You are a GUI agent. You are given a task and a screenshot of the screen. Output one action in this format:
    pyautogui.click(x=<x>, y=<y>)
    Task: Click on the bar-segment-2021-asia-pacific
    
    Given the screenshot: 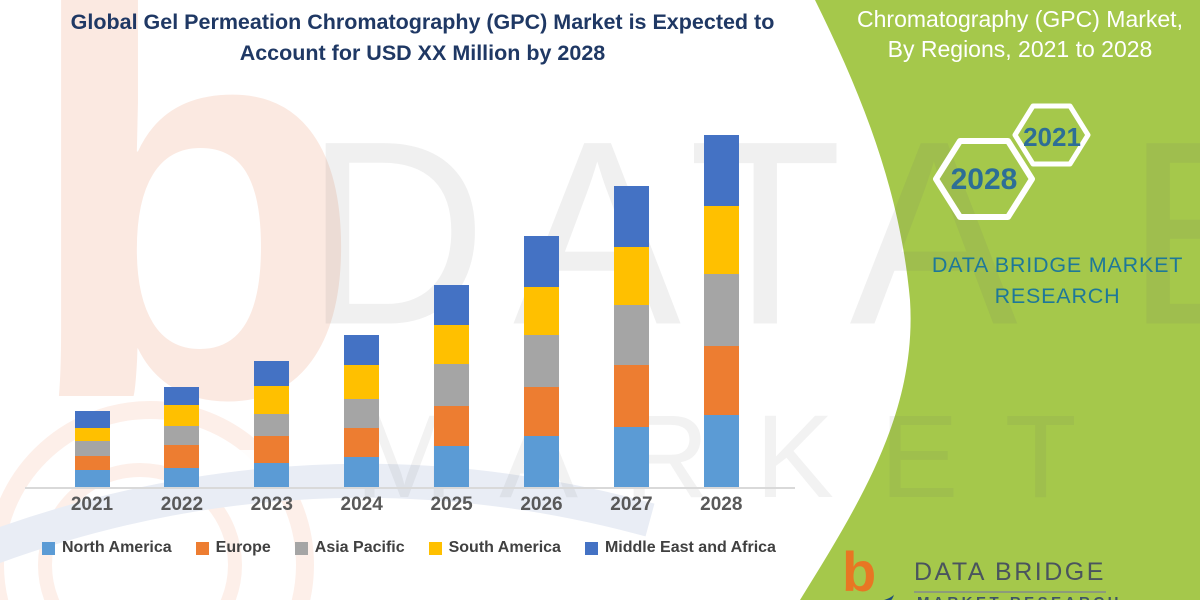 What is the action you would take?
    pyautogui.click(x=92, y=448)
    